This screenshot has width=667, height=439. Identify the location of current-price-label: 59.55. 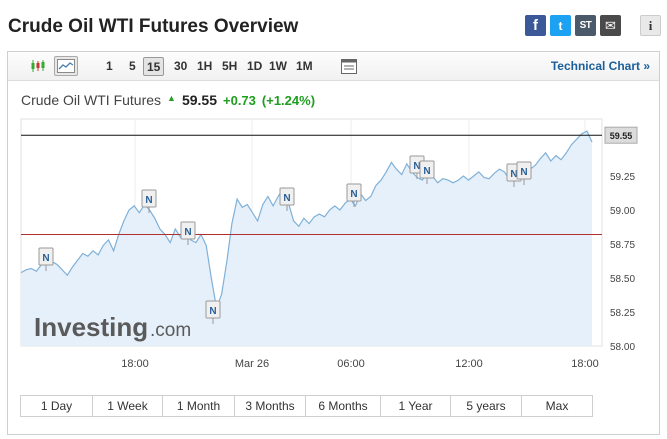
(621, 136).